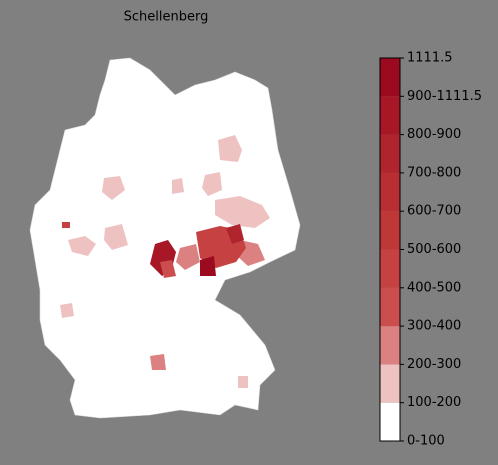  I want to click on colorbar-label: 700-800, so click(434, 172).